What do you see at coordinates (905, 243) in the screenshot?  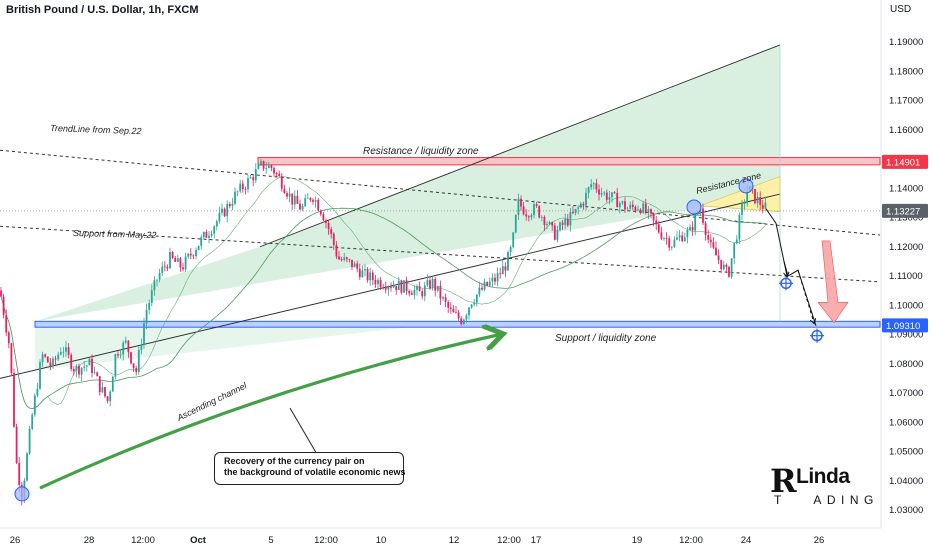 I see `price-labels: 1.14901 1.13227 1.09310` at bounding box center [905, 243].